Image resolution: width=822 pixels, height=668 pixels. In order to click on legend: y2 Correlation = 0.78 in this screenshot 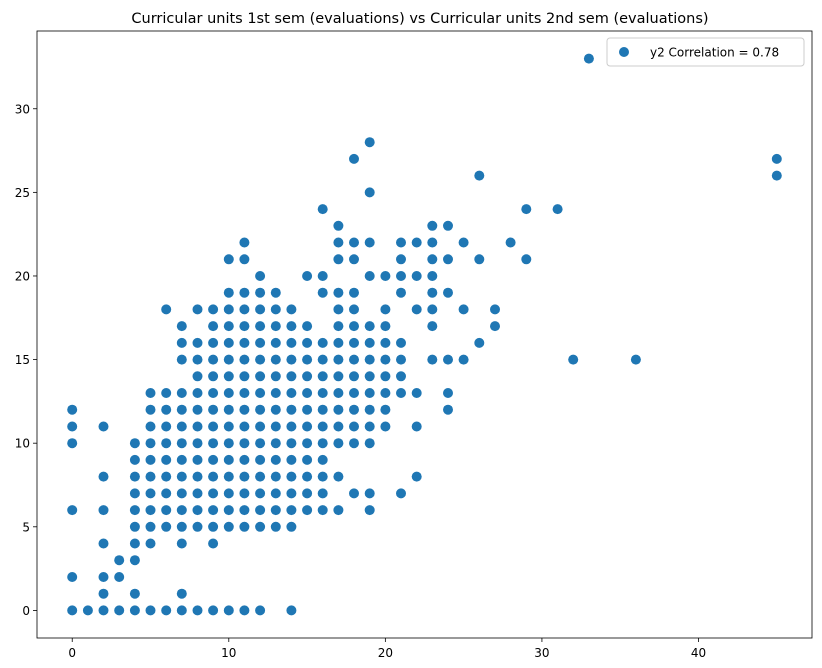, I will do `click(705, 52)`.